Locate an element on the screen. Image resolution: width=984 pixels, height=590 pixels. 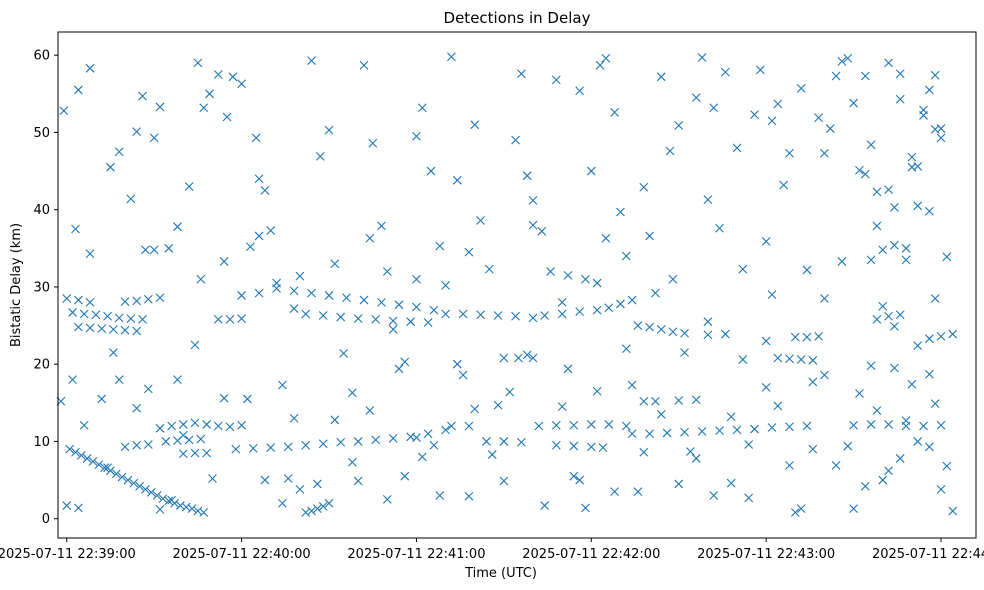
y-tick-label: 30 is located at coordinates (41, 287).